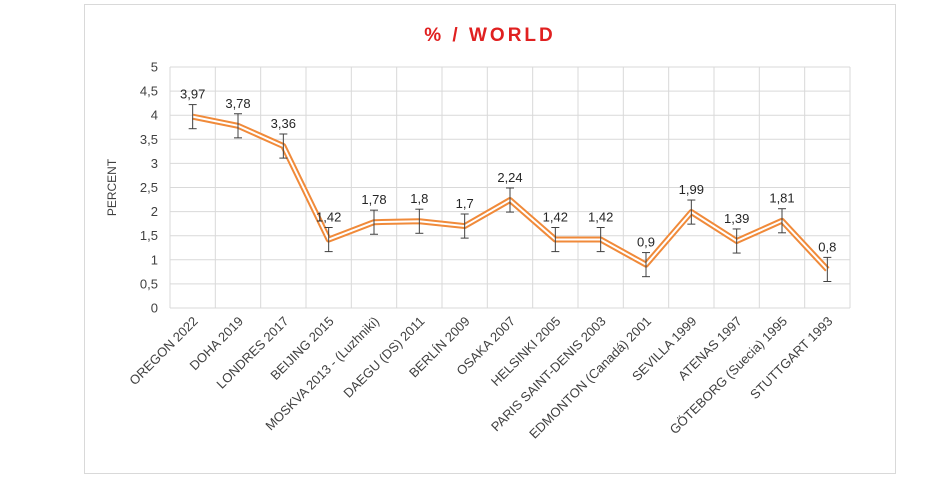  What do you see at coordinates (112, 187) in the screenshot?
I see `y-axis-title: PERCENT` at bounding box center [112, 187].